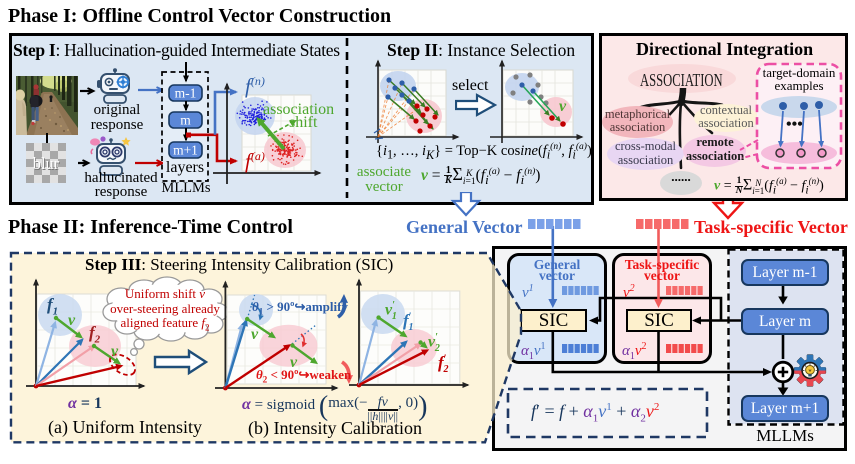 This screenshot has width=855, height=464. What do you see at coordinates (185, 120) in the screenshot?
I see `svg-text: m` at bounding box center [185, 120].